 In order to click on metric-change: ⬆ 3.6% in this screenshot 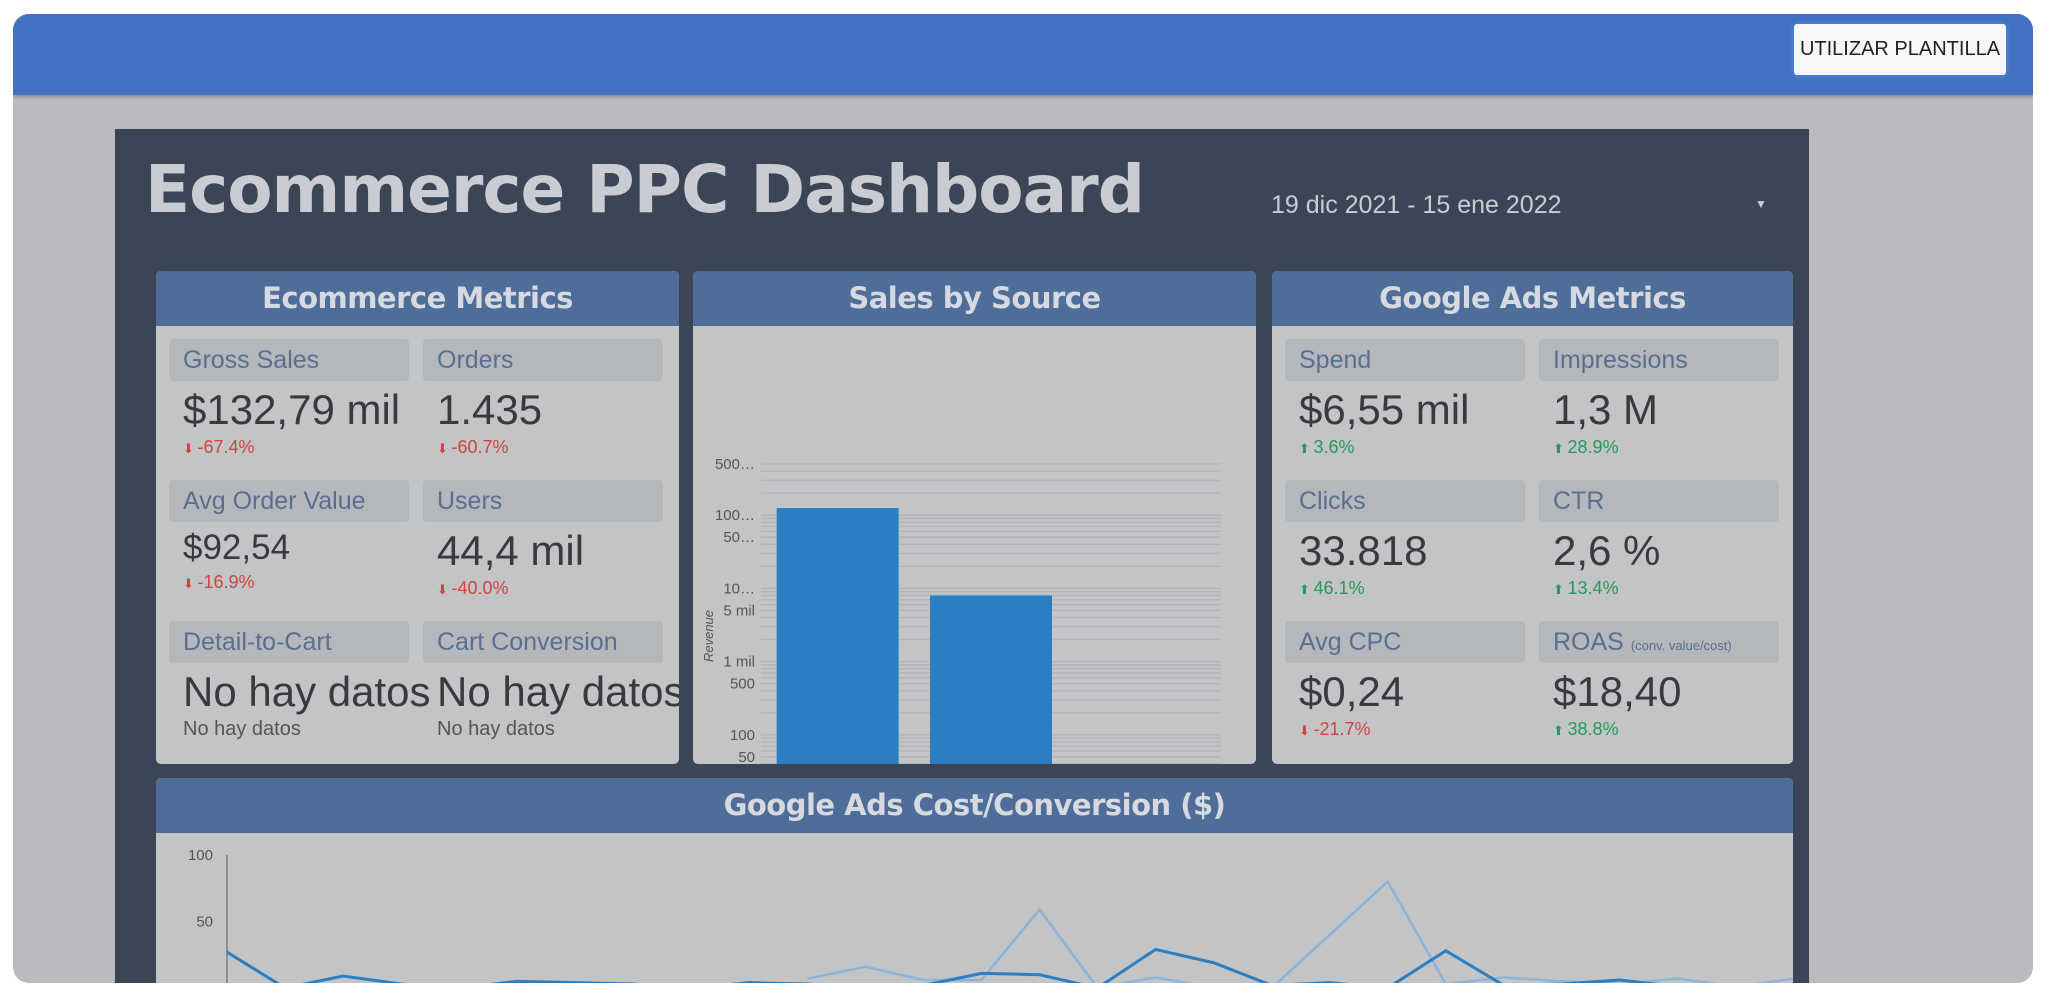, I will do `click(1405, 448)`.